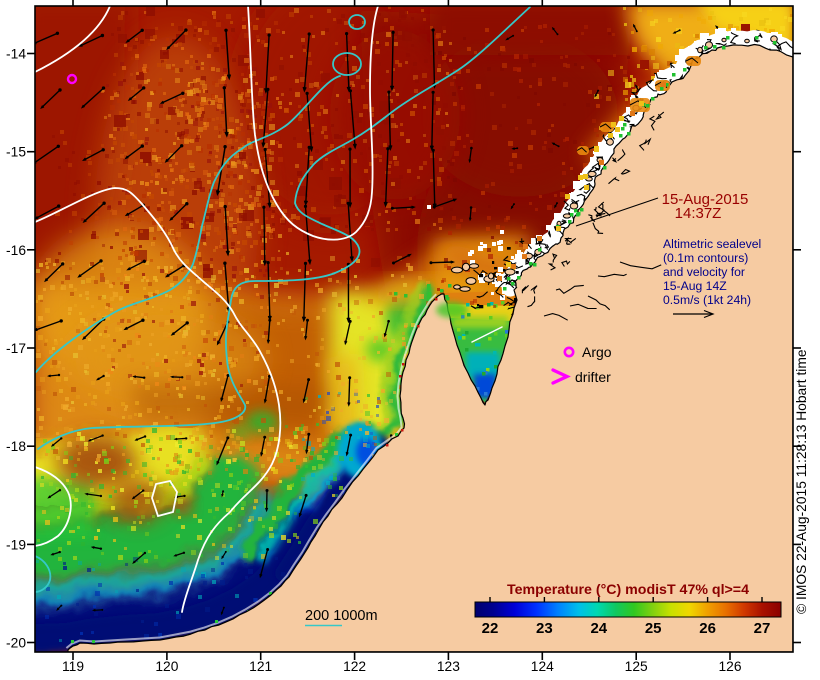 Image resolution: width=820 pixels, height=680 pixels. What do you see at coordinates (341, 616) in the screenshot?
I see `svg-text: 200 1000m` at bounding box center [341, 616].